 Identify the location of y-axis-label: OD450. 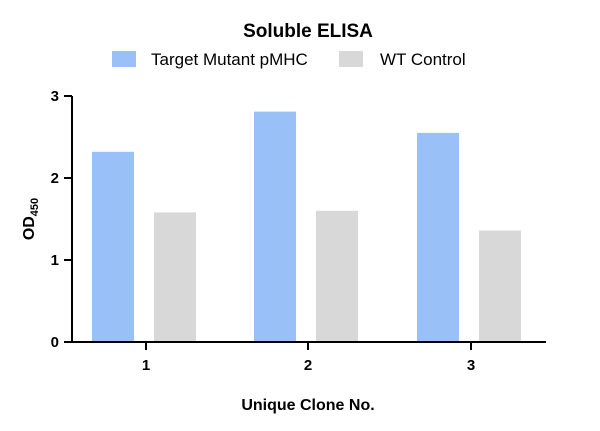
(31, 219).